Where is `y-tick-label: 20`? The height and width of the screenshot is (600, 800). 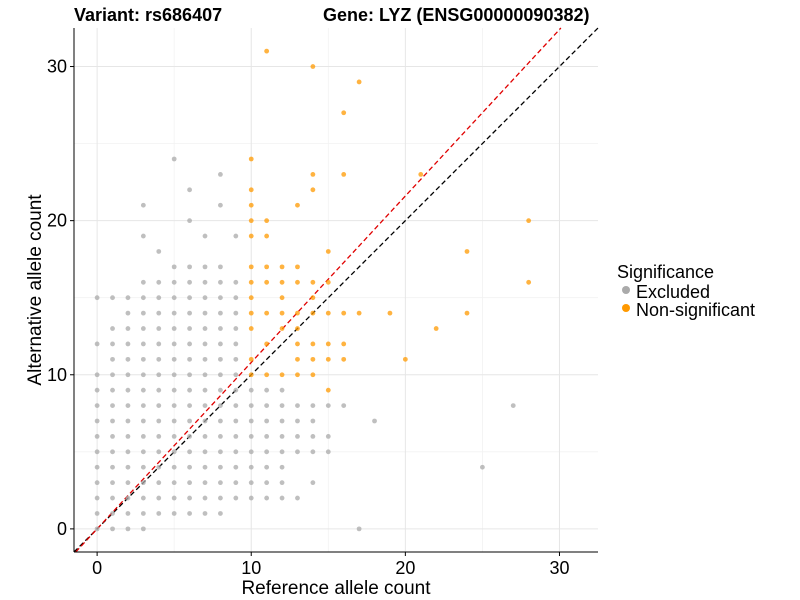
y-tick-label: 20 is located at coordinates (57, 221).